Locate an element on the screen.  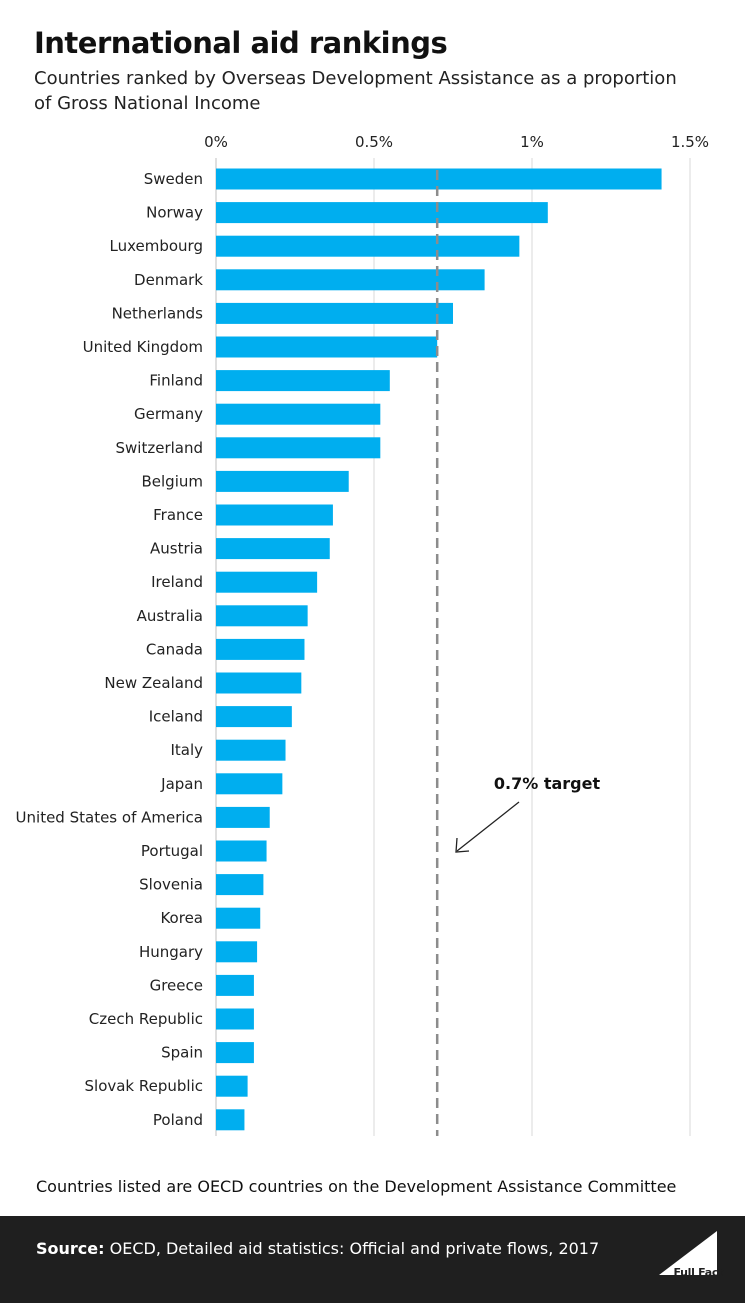
category-label: Sweden is located at coordinates (173, 179).